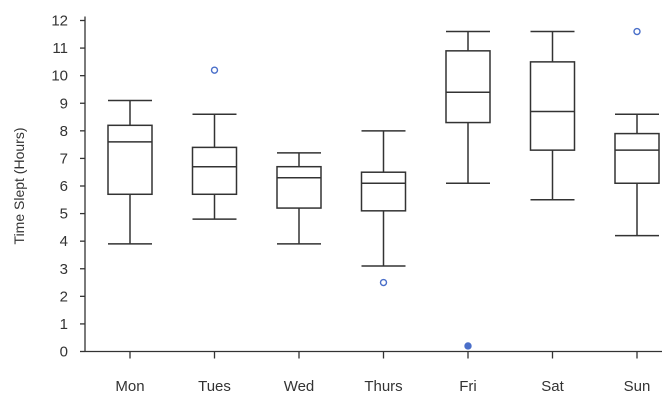 This screenshot has height=394, width=662. Describe the element at coordinates (468, 386) in the screenshot. I see `x-tick-label: Fri` at that location.